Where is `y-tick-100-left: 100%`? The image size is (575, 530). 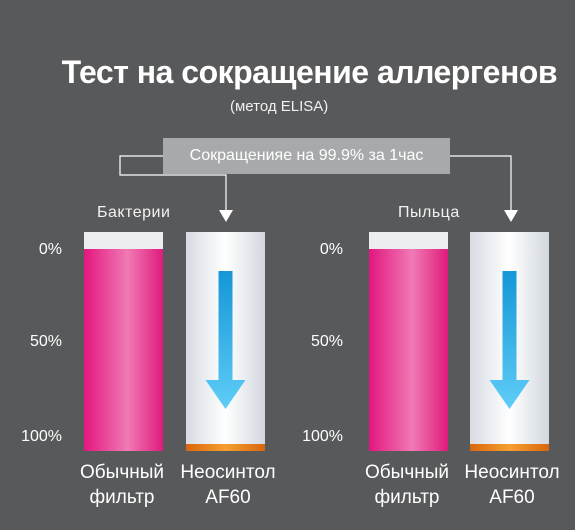
y-tick-100-left: 100% is located at coordinates (41, 436).